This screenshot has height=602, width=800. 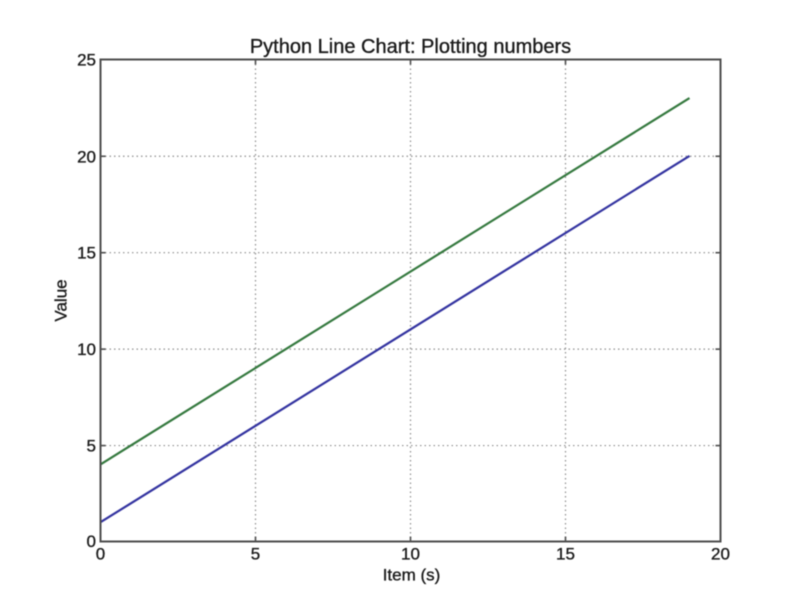 What do you see at coordinates (410, 47) in the screenshot?
I see `svg-text:Python Line Chart: Plotting nu: Python Line Chart: Plotting numbers` at bounding box center [410, 47].